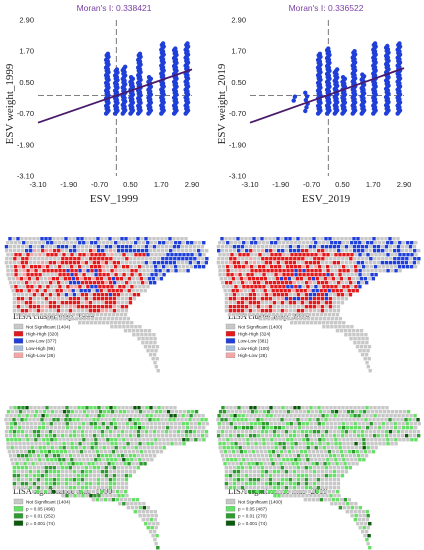 This screenshot has width=424, height=550. What do you see at coordinates (40, 516) in the screenshot?
I see `legend-label: p = 0.01 (252)` at bounding box center [40, 516].